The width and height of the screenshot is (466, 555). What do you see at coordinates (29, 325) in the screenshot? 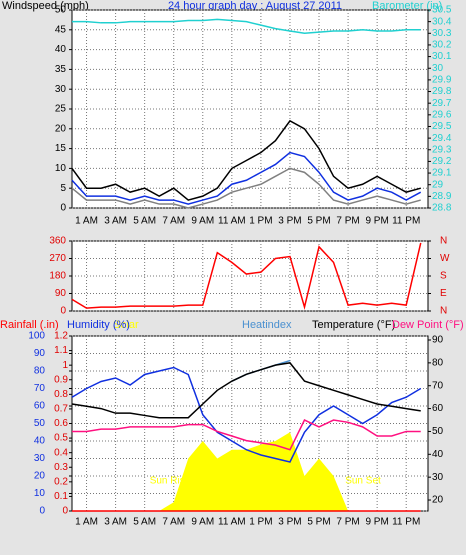
I see `legend-label: Rainfall (.in)` at bounding box center [29, 325].